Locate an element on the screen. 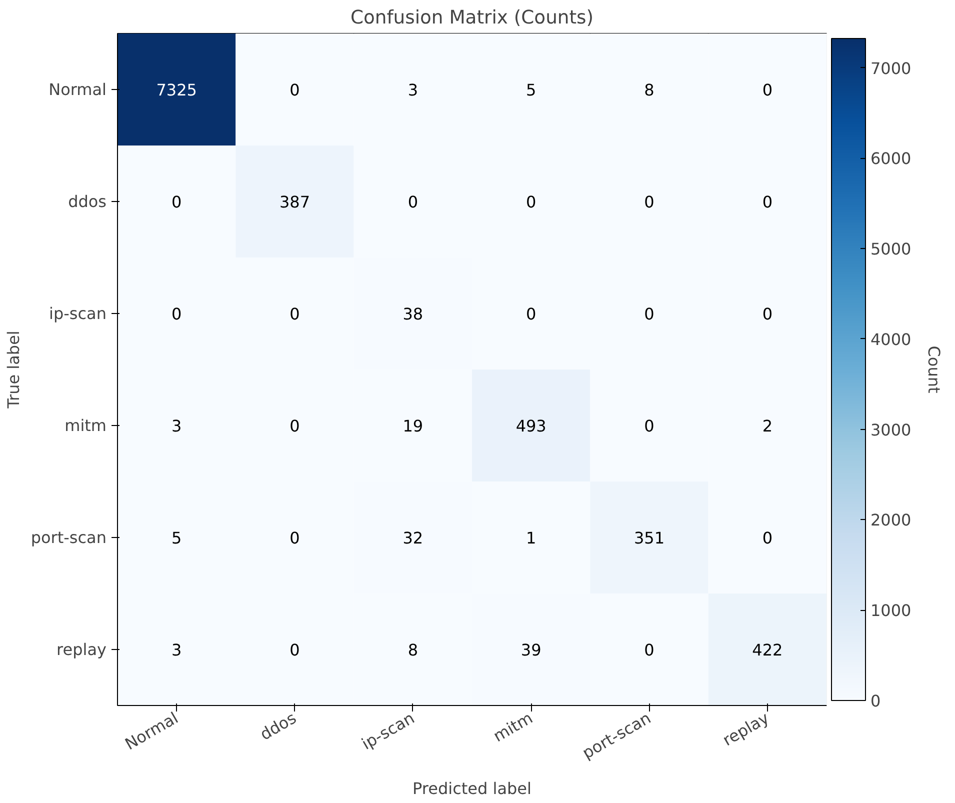 This screenshot has height=803, width=955. y-tick-label: ddos is located at coordinates (87, 201).